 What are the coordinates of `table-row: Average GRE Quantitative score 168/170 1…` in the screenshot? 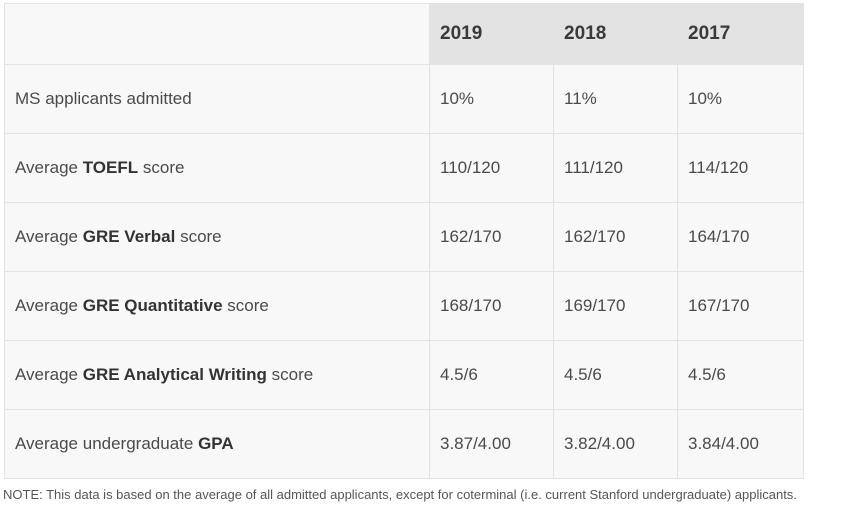 It's located at (404, 306).